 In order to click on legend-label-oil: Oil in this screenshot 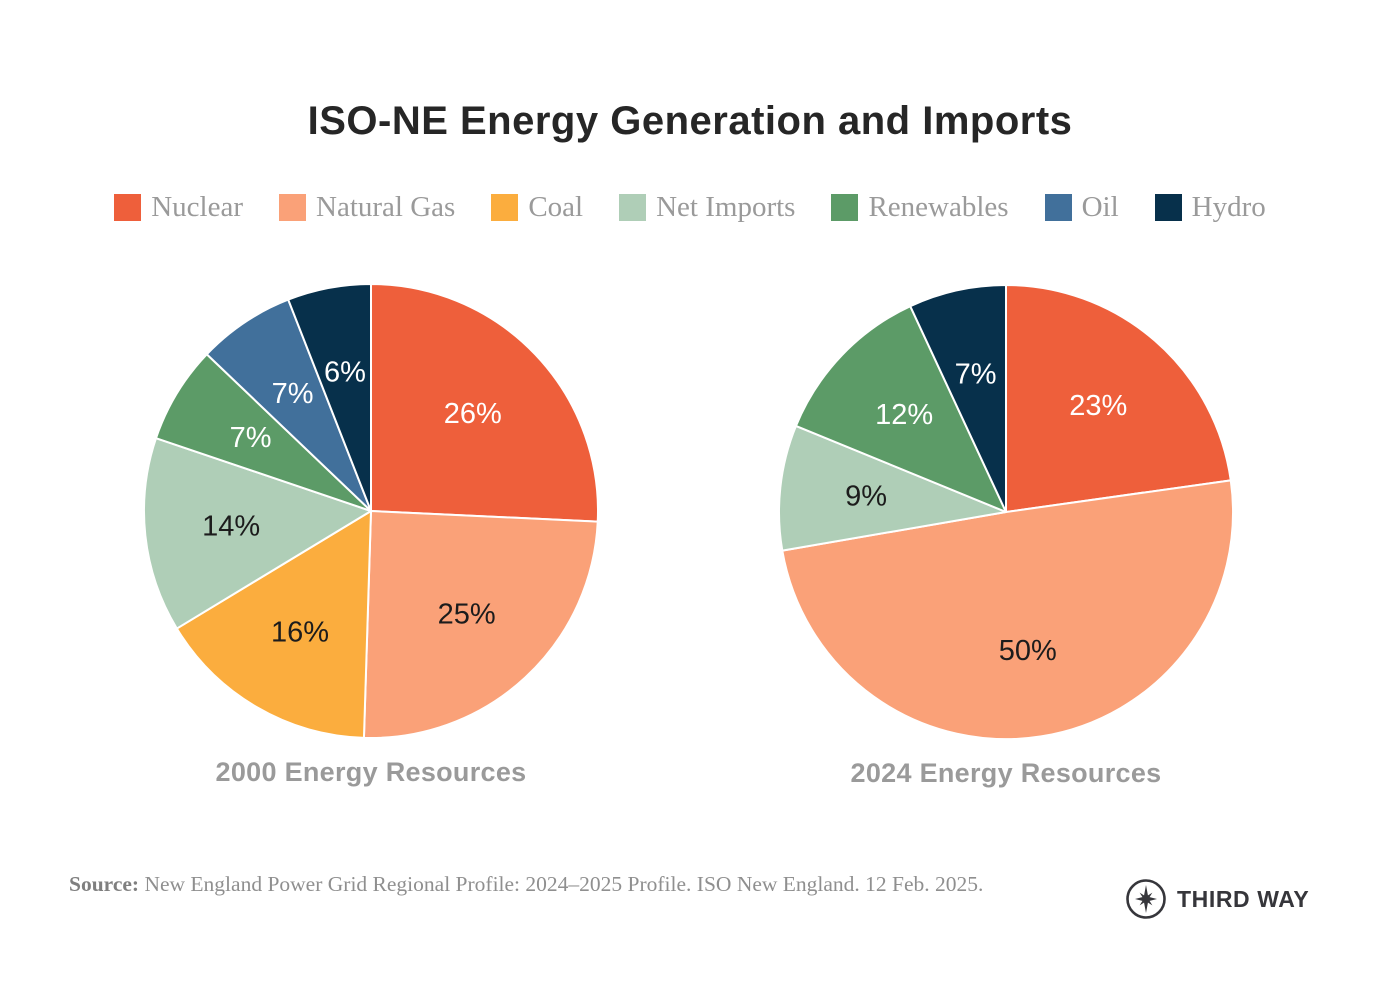, I will do `click(1100, 207)`.